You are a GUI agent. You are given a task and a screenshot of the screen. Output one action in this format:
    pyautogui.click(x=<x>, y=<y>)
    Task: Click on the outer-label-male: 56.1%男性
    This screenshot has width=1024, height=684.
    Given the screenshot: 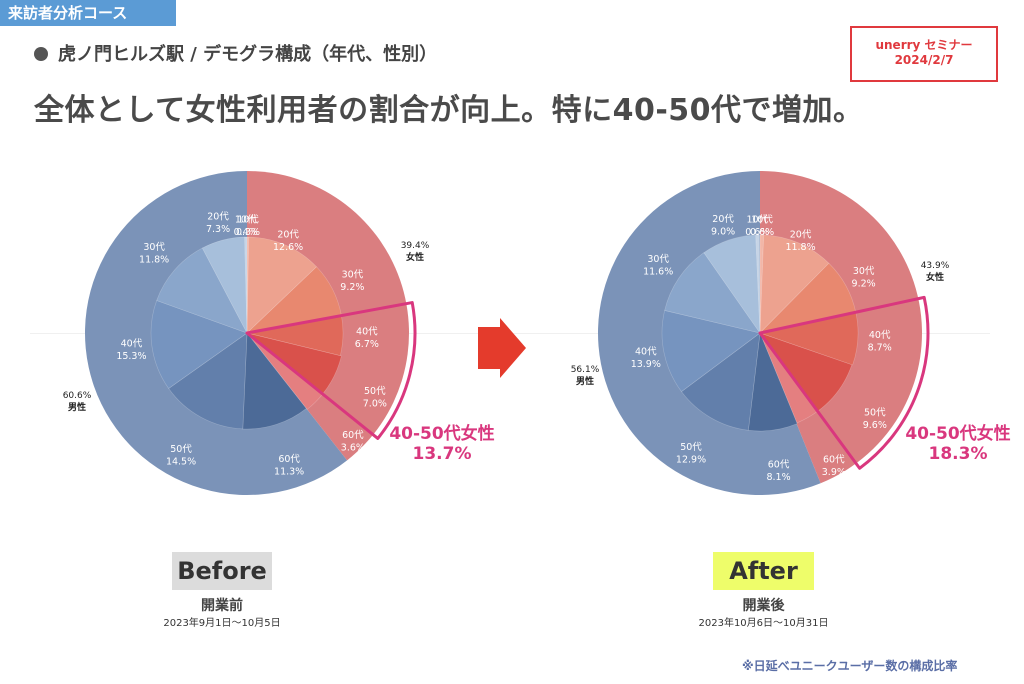 What is the action you would take?
    pyautogui.click(x=585, y=376)
    